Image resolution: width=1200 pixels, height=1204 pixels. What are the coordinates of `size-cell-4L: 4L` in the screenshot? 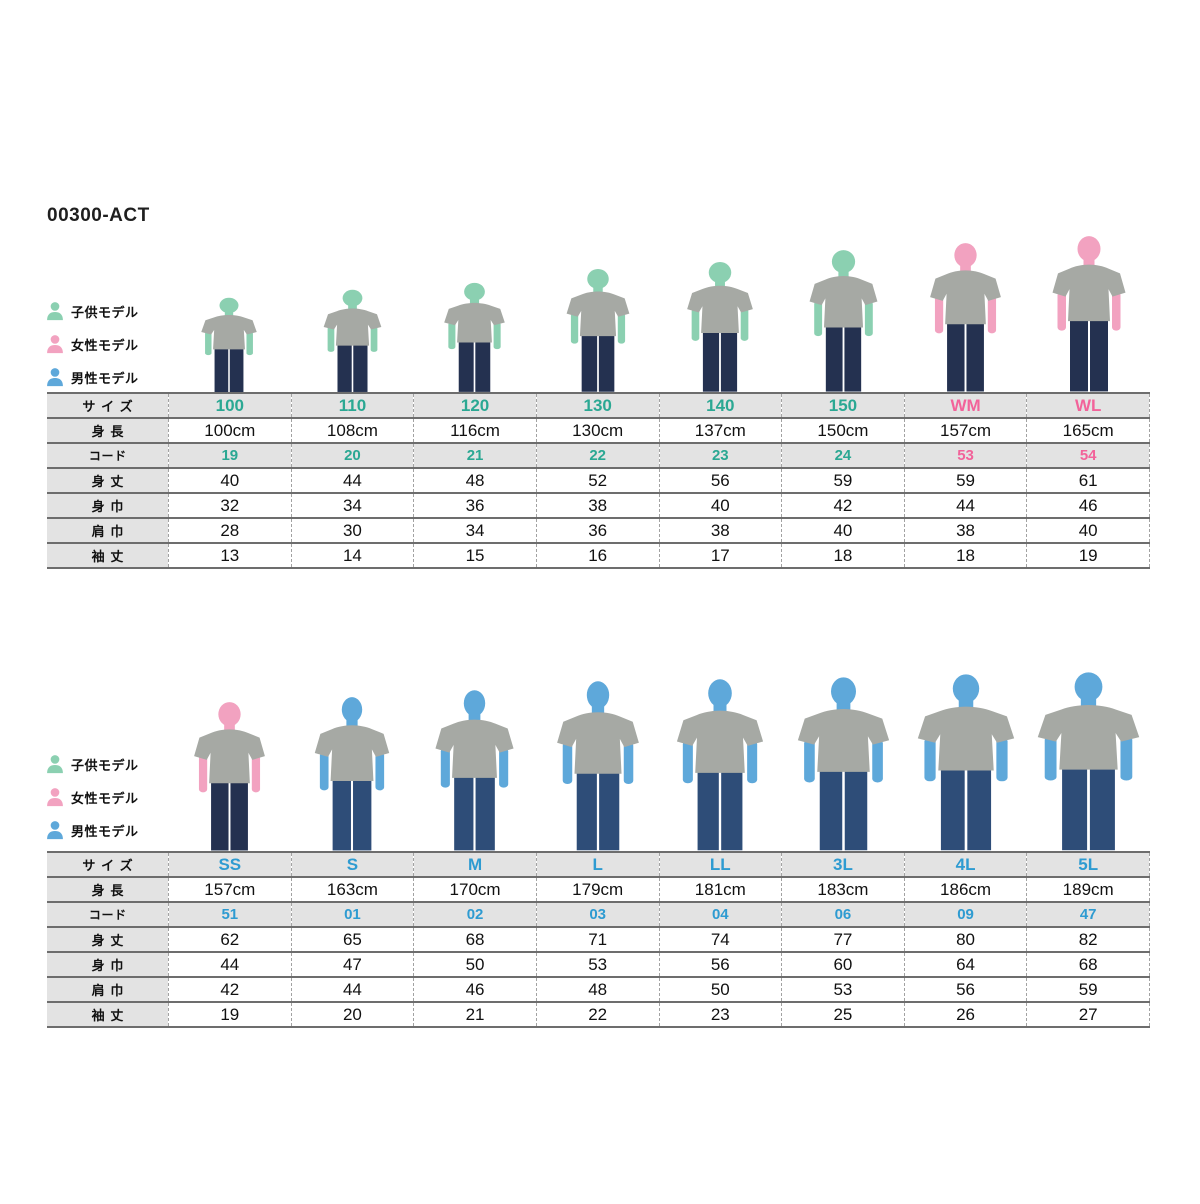 It's located at (965, 864).